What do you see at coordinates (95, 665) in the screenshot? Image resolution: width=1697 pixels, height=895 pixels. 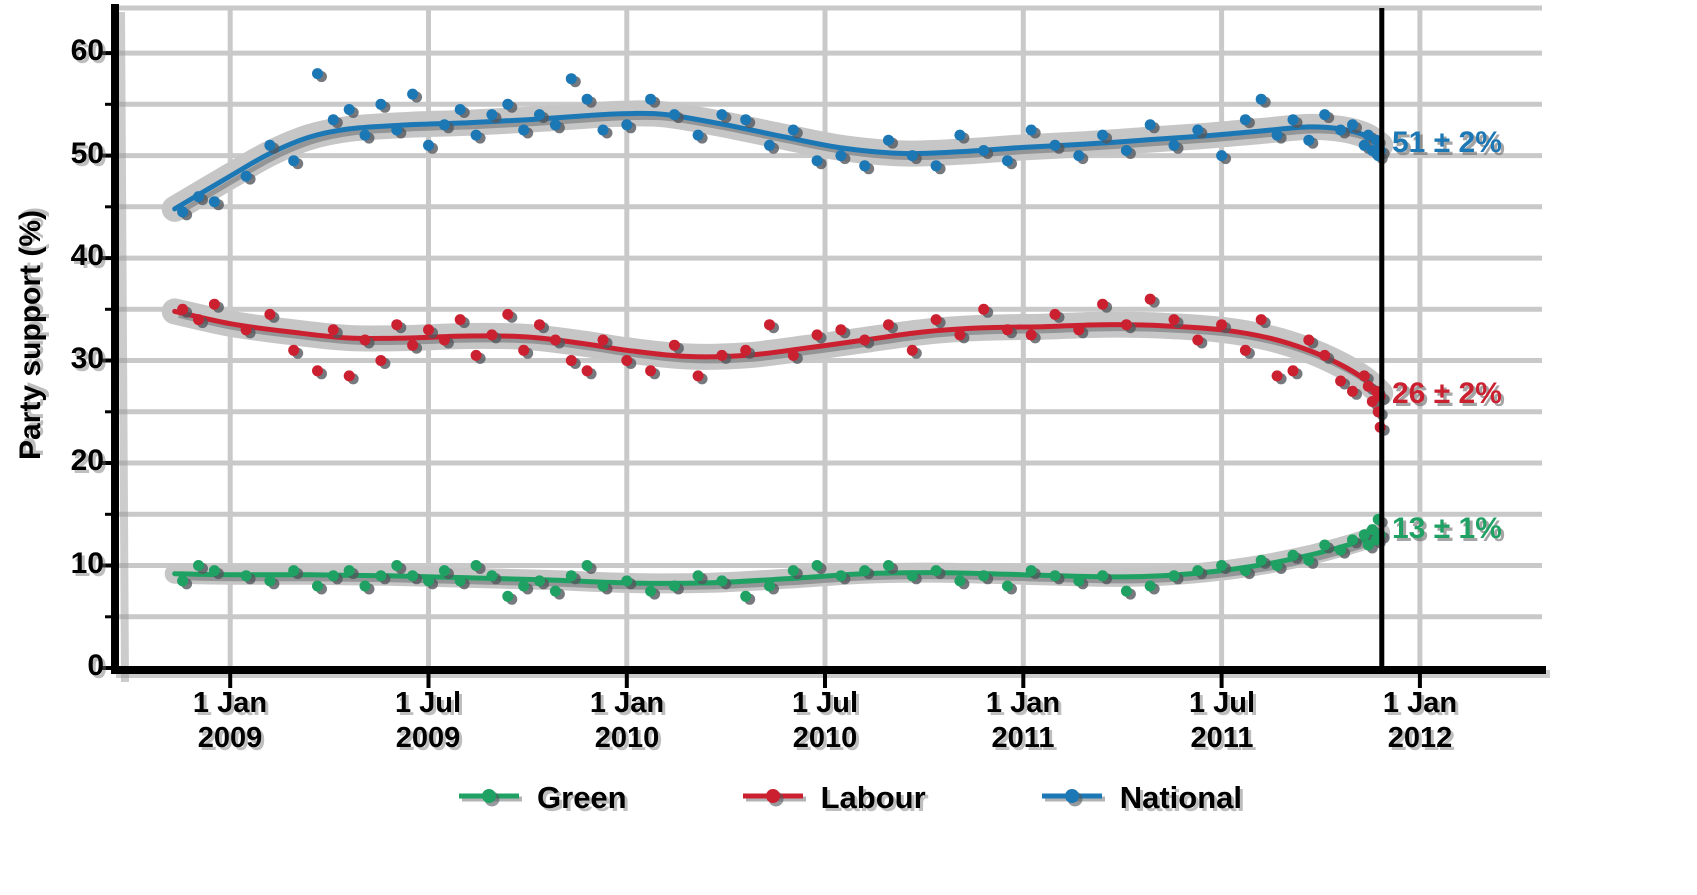 I see `y-tick-label: 0` at bounding box center [95, 665].